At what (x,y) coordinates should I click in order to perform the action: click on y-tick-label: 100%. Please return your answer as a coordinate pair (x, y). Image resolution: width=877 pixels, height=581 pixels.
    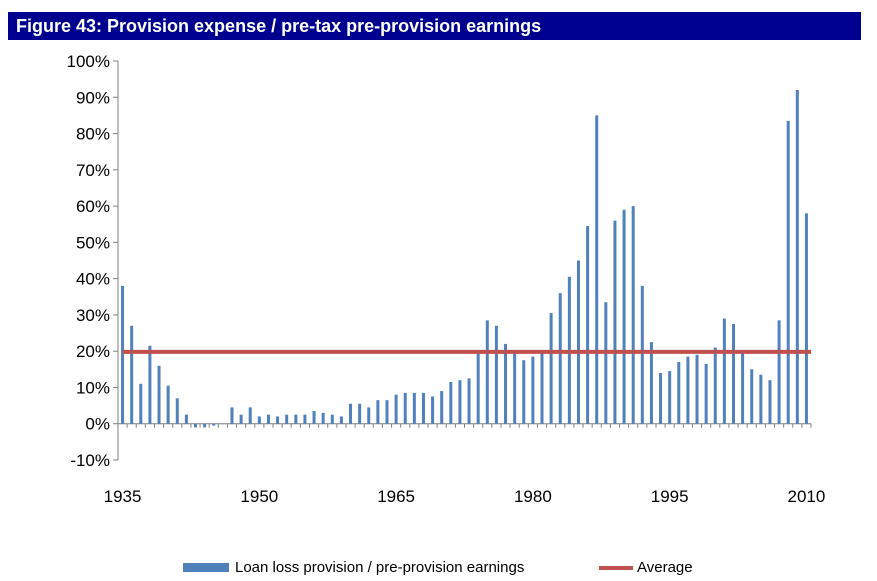
    Looking at the image, I should click on (88, 61).